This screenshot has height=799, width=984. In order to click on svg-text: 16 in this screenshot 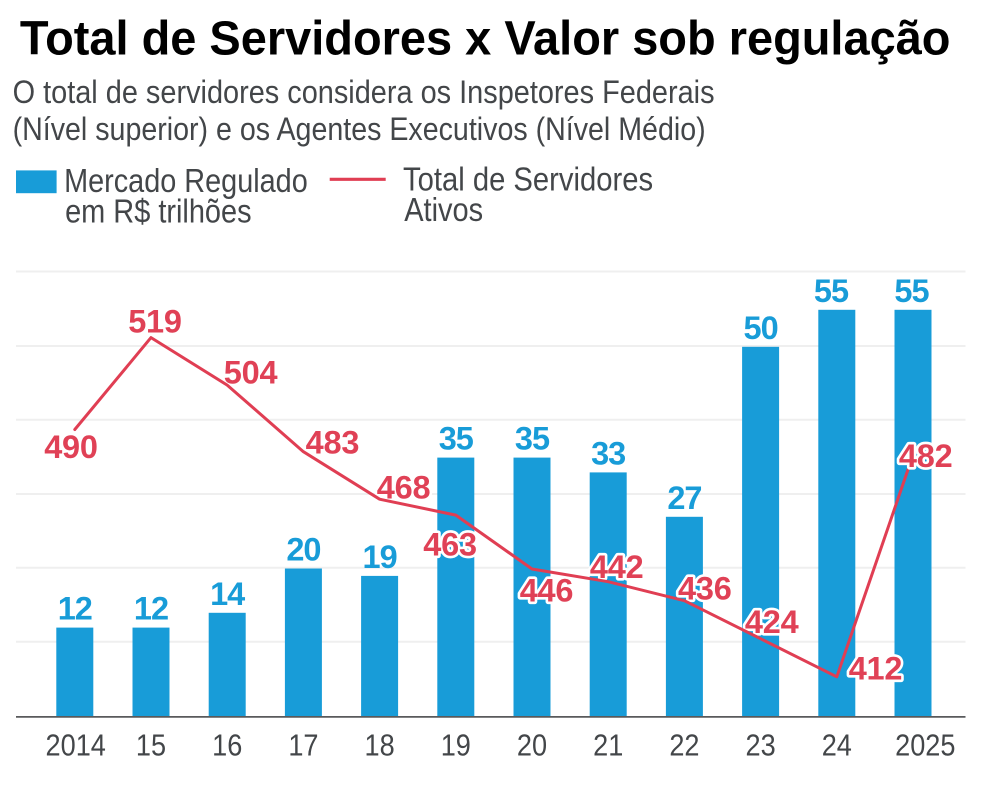, I will do `click(227, 746)`.